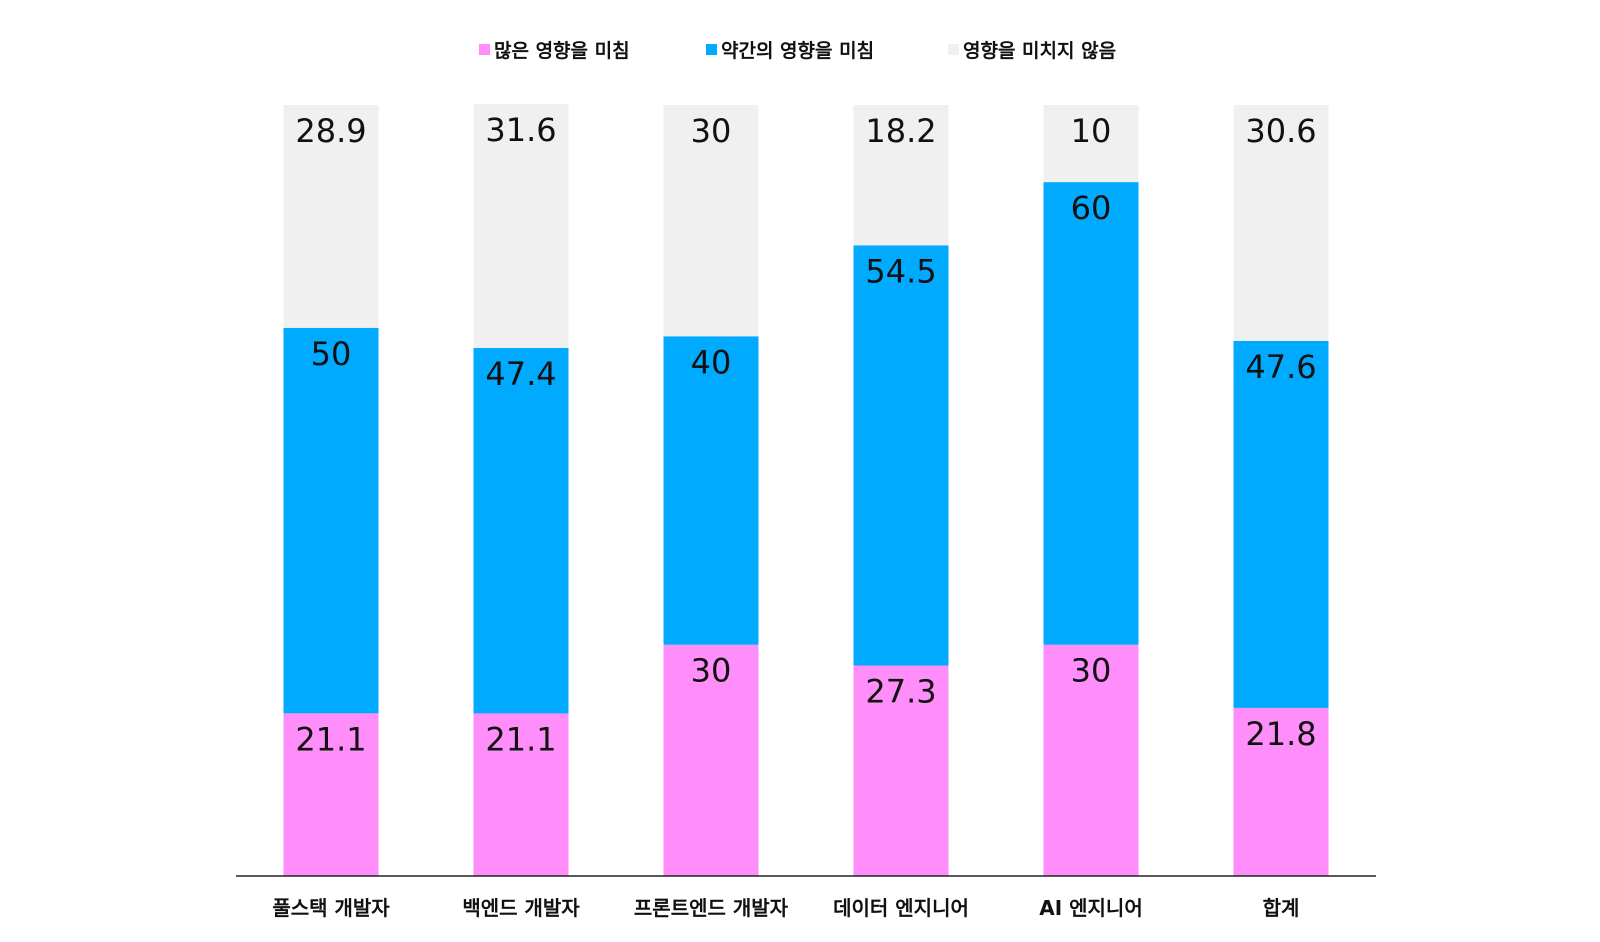  Describe the element at coordinates (562, 51) in the screenshot. I see `legend-label: 많은 영향을 미침` at that location.